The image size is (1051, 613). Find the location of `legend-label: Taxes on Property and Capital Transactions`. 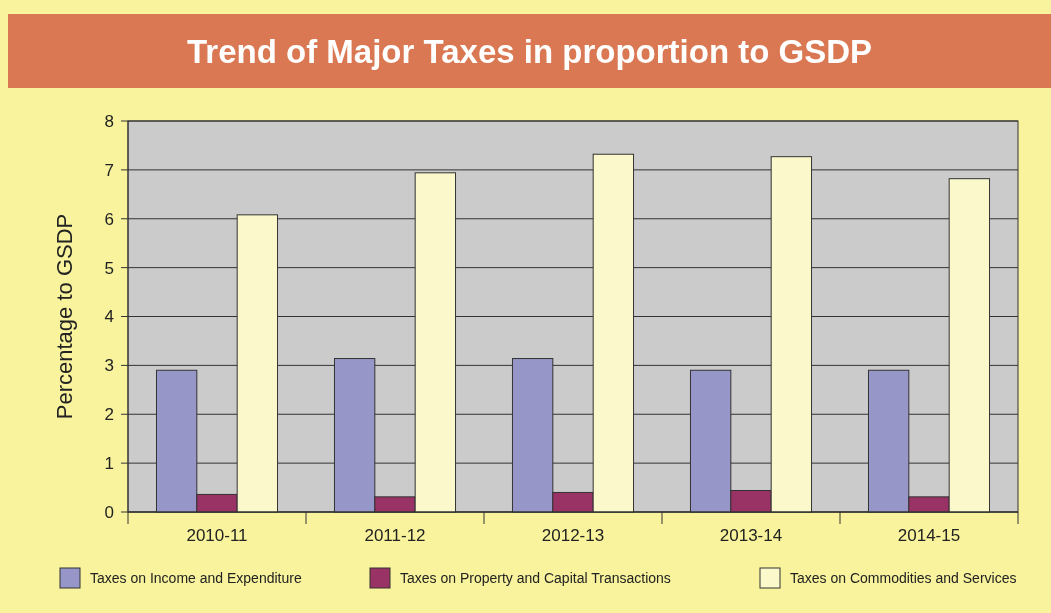

legend-label: Taxes on Property and Capital Transactions is located at coordinates (535, 577).